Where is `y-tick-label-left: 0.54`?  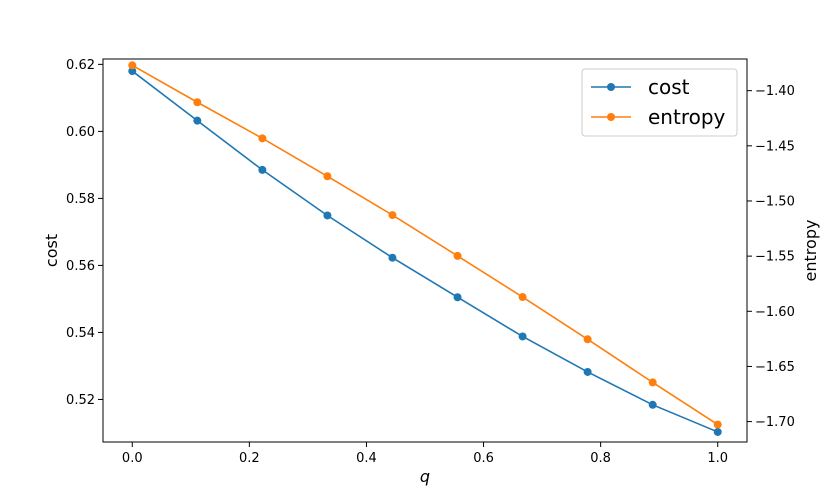
y-tick-label-left: 0.54 is located at coordinates (80, 333).